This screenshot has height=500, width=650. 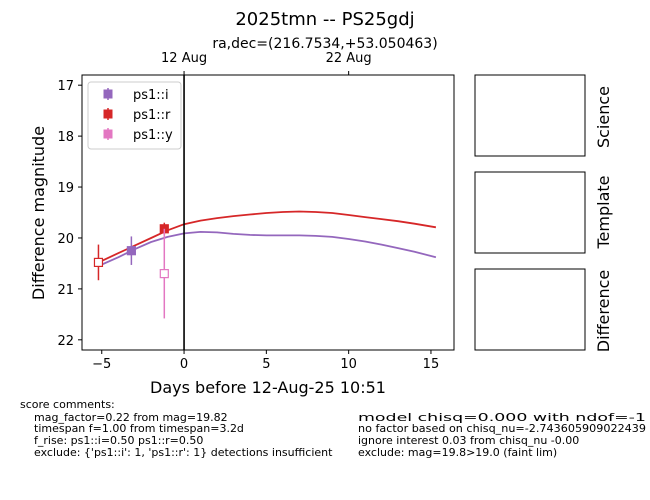 What do you see at coordinates (131, 417) in the screenshot?
I see `comment-left-line: mag_factor=0.22 from mag=19.82` at bounding box center [131, 417].